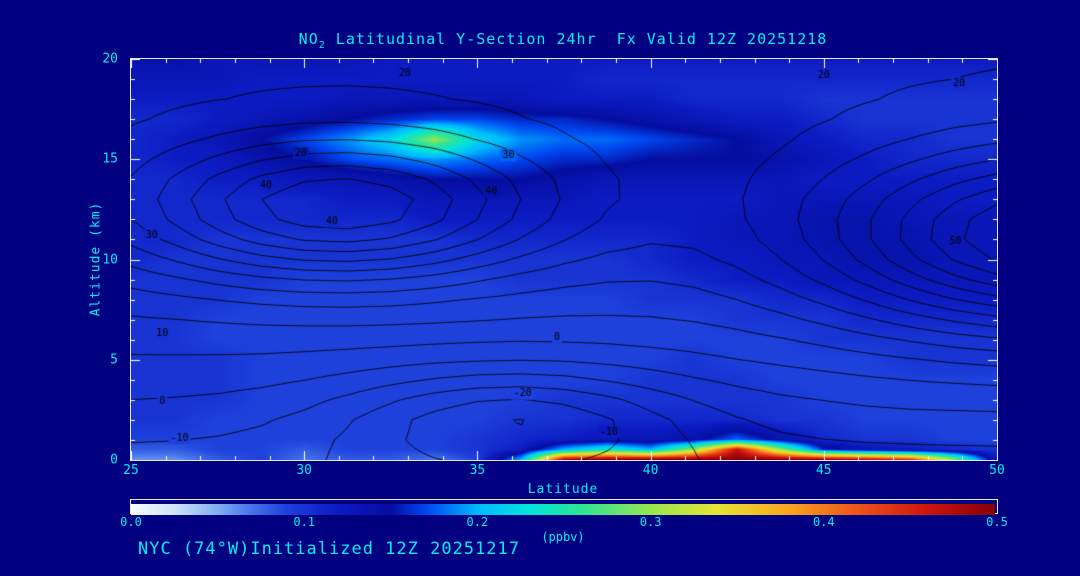 The width and height of the screenshot is (1080, 576). What do you see at coordinates (563, 489) in the screenshot?
I see `x-axis-label: Latitude` at bounding box center [563, 489].